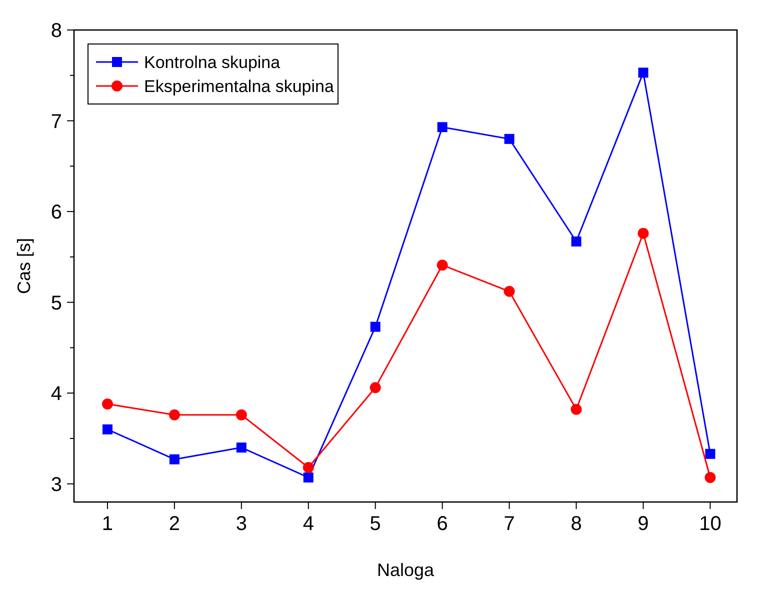  I want to click on y-tick-label: 3, so click(56, 485).